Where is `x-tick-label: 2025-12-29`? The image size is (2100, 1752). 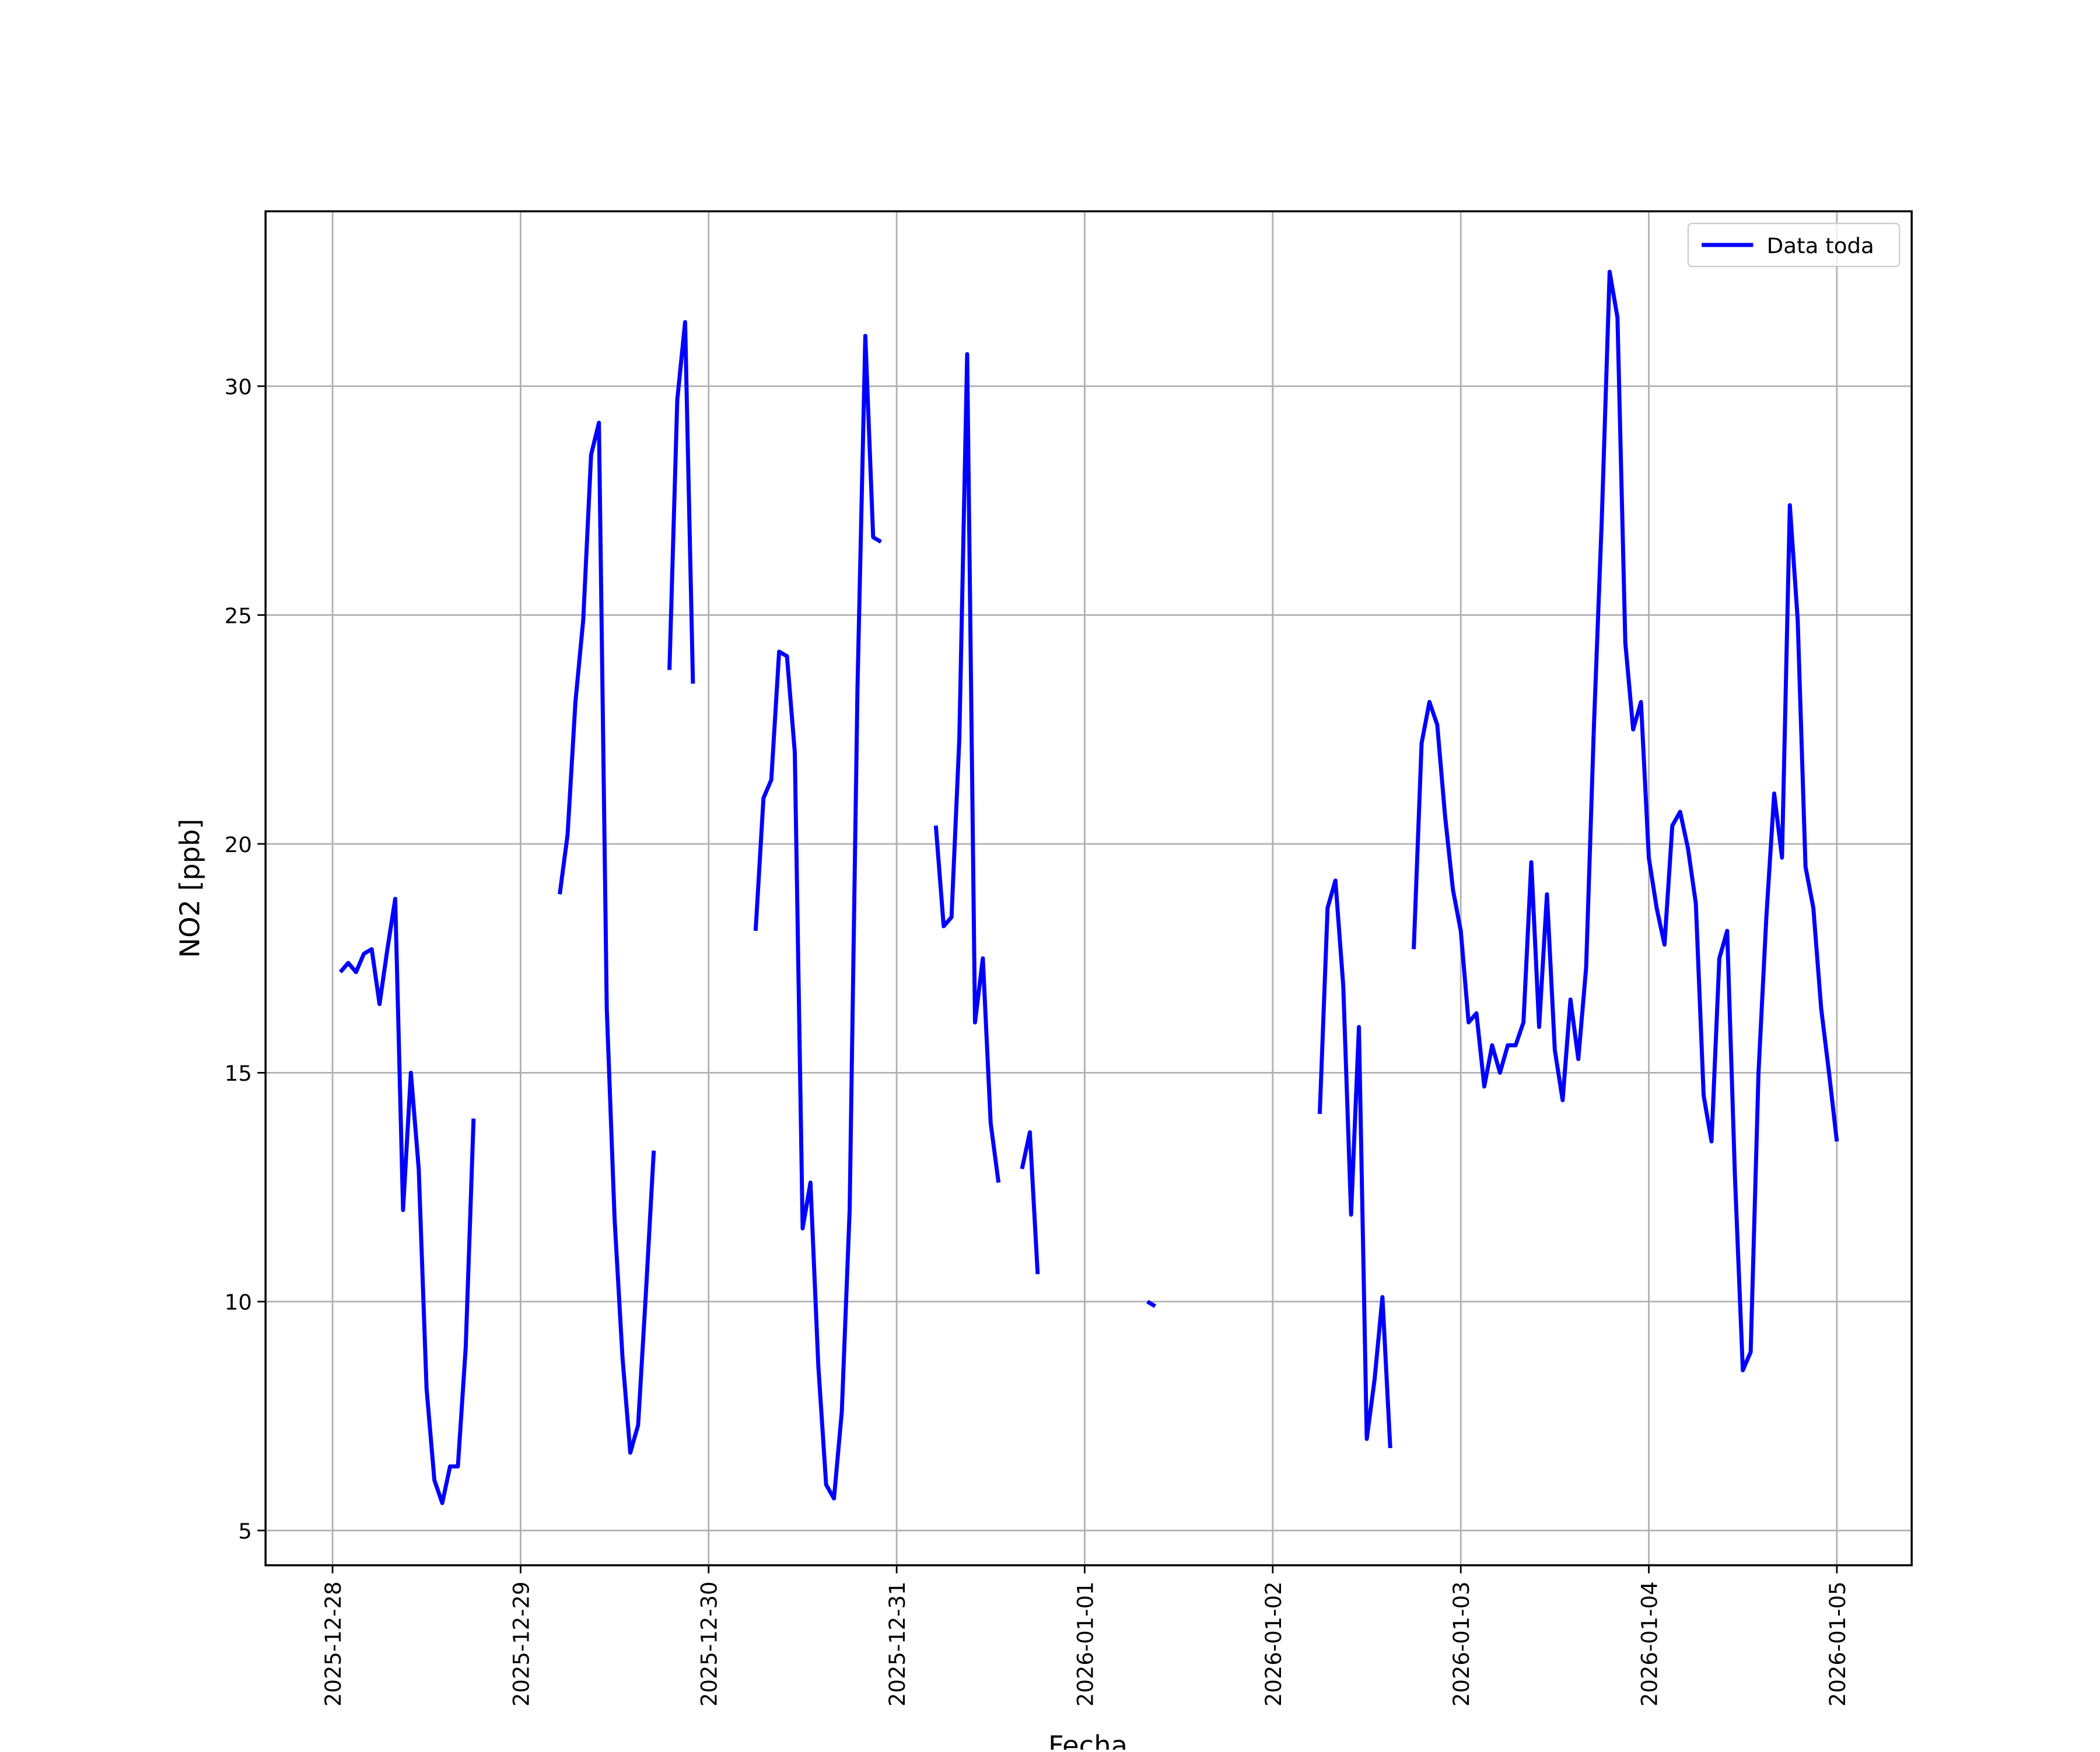 x-tick-label: 2025-12-29 is located at coordinates (521, 1644).